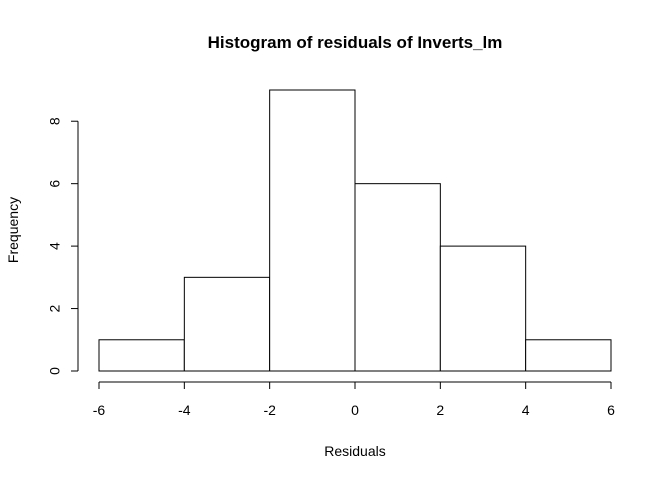 This screenshot has height=480, width=672. I want to click on y-tick-label: 2, so click(55, 308).